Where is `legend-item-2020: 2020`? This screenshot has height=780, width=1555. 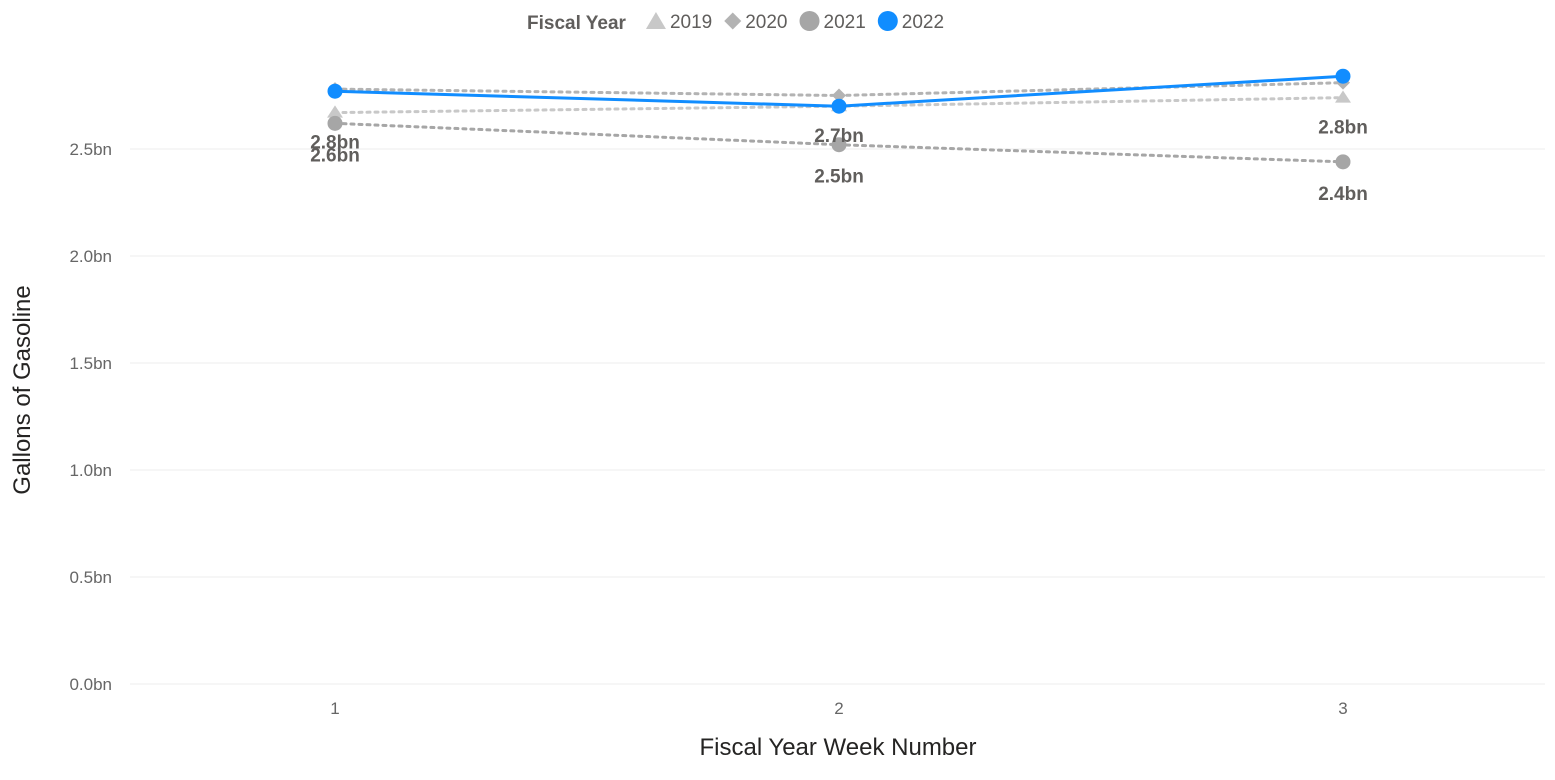 legend-item-2020: 2020 is located at coordinates (755, 22).